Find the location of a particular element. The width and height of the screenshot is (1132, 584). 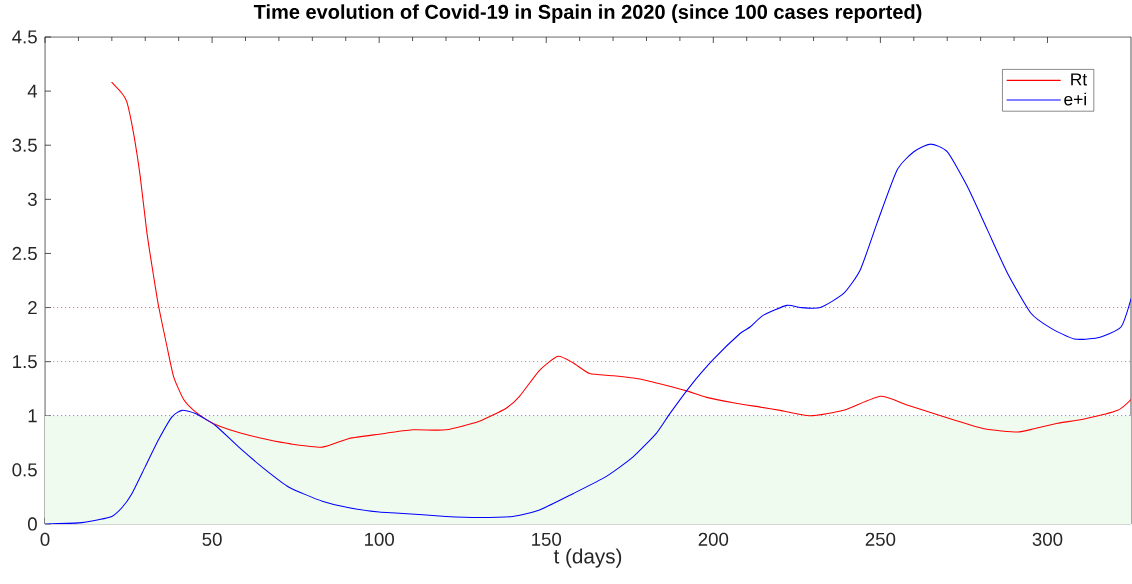

x-axis-title: t (days) is located at coordinates (587, 558).